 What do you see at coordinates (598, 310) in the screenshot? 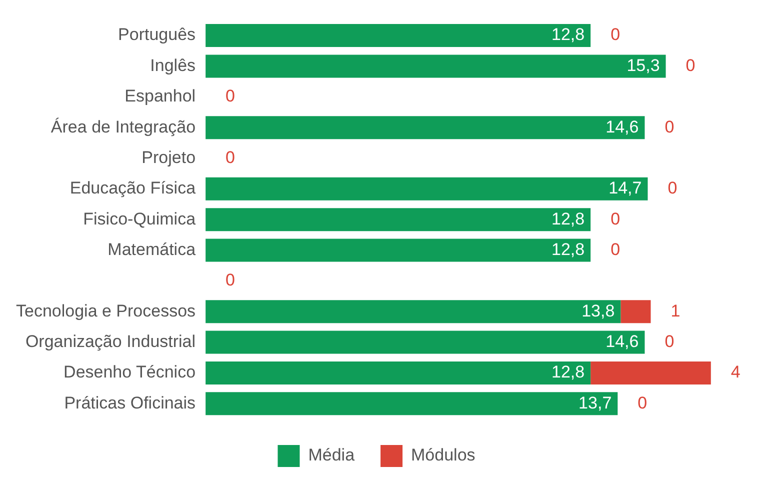
I see `data-label: 13,8` at bounding box center [598, 310].